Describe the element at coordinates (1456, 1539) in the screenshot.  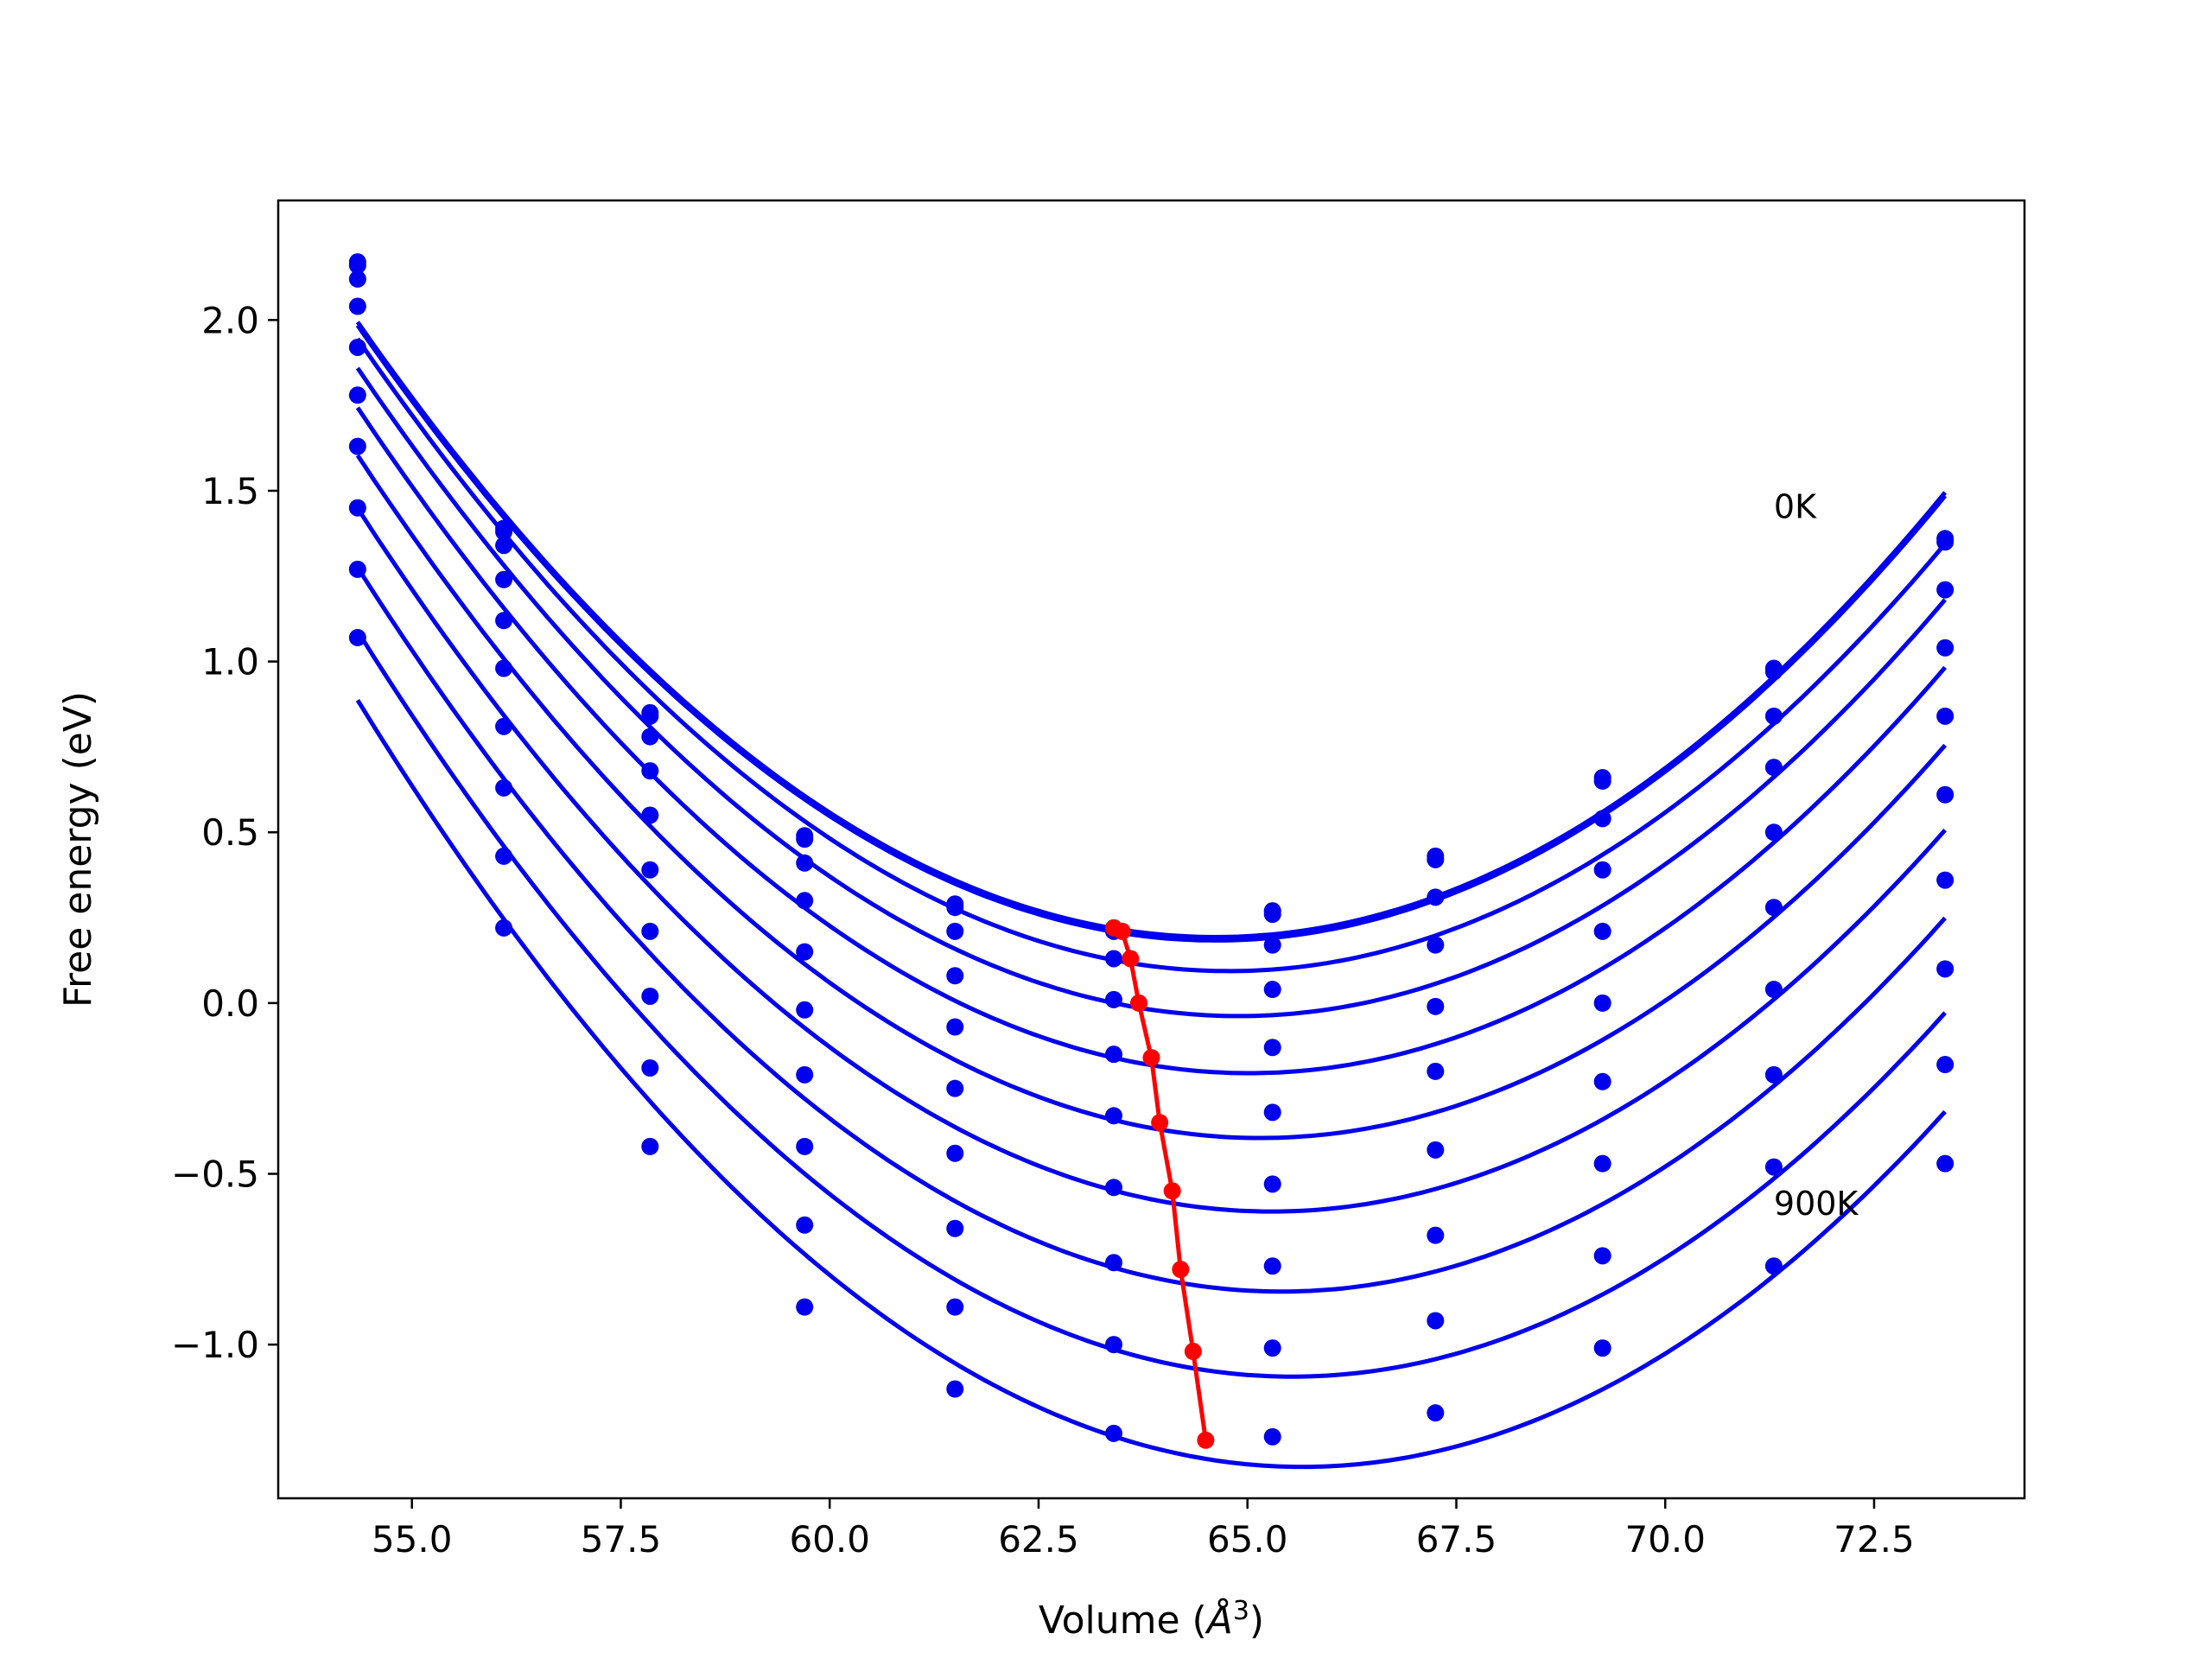
I see `x-tick-label: 67.5` at that location.